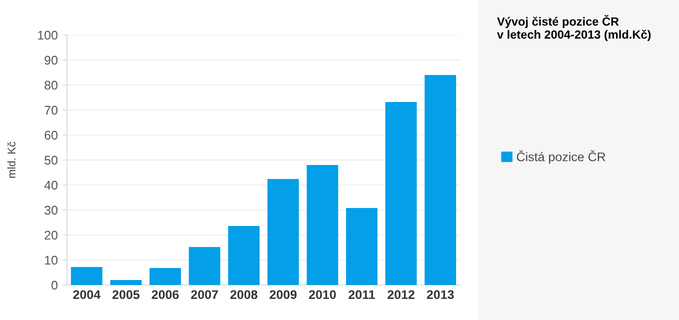  I want to click on y-tick-label: 10, so click(51, 260).